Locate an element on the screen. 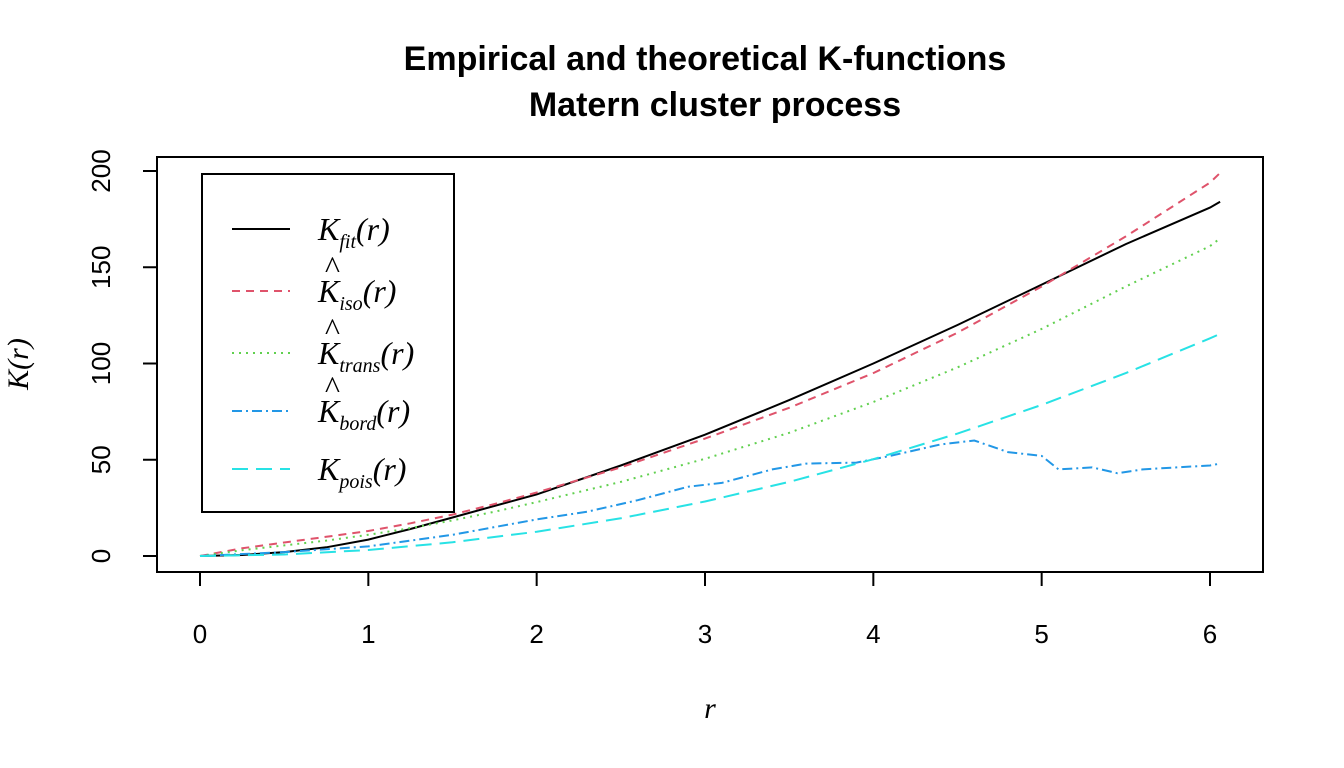  legend-label-bord: Kbord(r) is located at coordinates (363, 414).